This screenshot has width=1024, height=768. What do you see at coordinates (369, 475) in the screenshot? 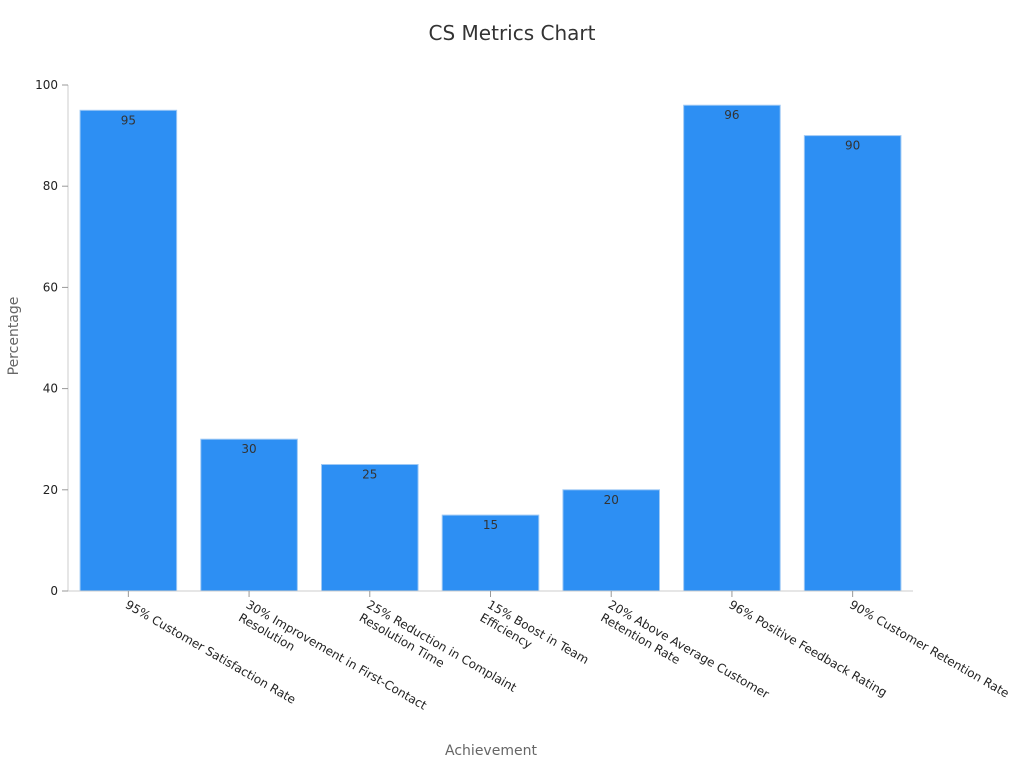
I see `bar-value-label: 25` at bounding box center [369, 475].